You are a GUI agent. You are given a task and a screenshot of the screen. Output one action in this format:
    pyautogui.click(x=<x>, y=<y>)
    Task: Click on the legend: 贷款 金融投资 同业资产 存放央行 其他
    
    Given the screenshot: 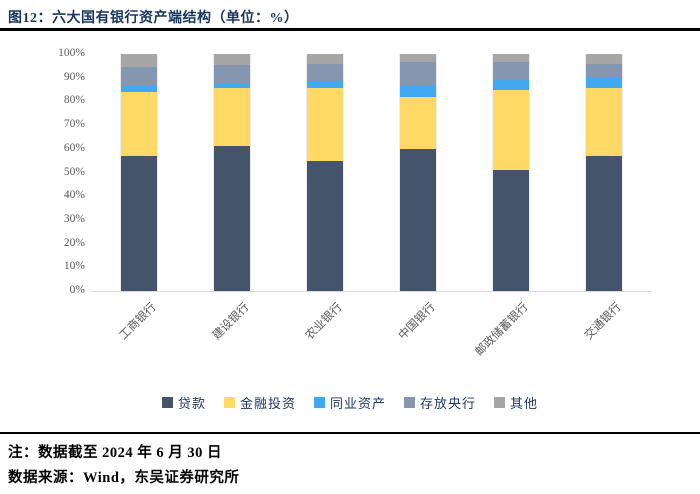 What is the action you would take?
    pyautogui.click(x=350, y=402)
    